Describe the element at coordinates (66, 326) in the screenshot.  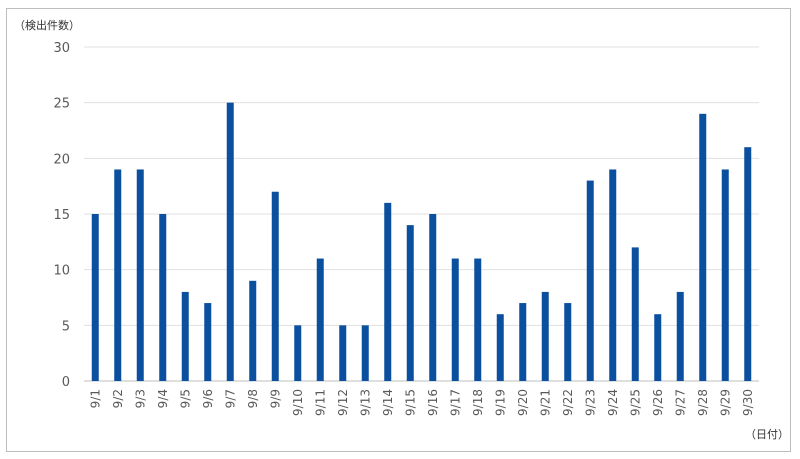
I see `y-tick-label: 5` at that location.